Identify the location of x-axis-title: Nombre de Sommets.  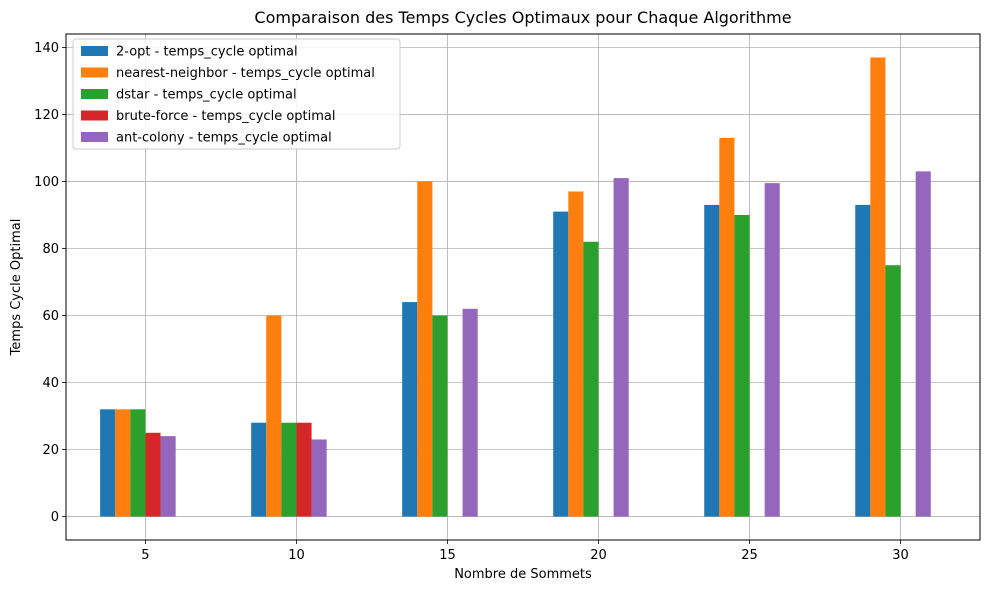
(523, 574).